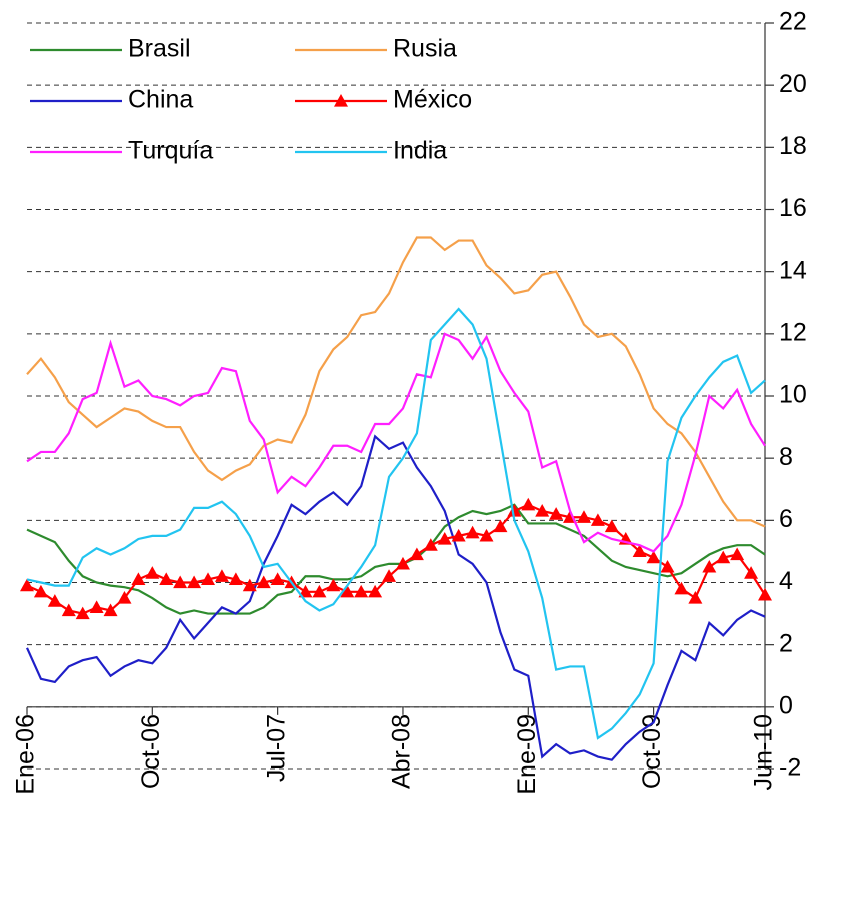 This screenshot has height=904, width=852. I want to click on legend-label: China, so click(160, 100).